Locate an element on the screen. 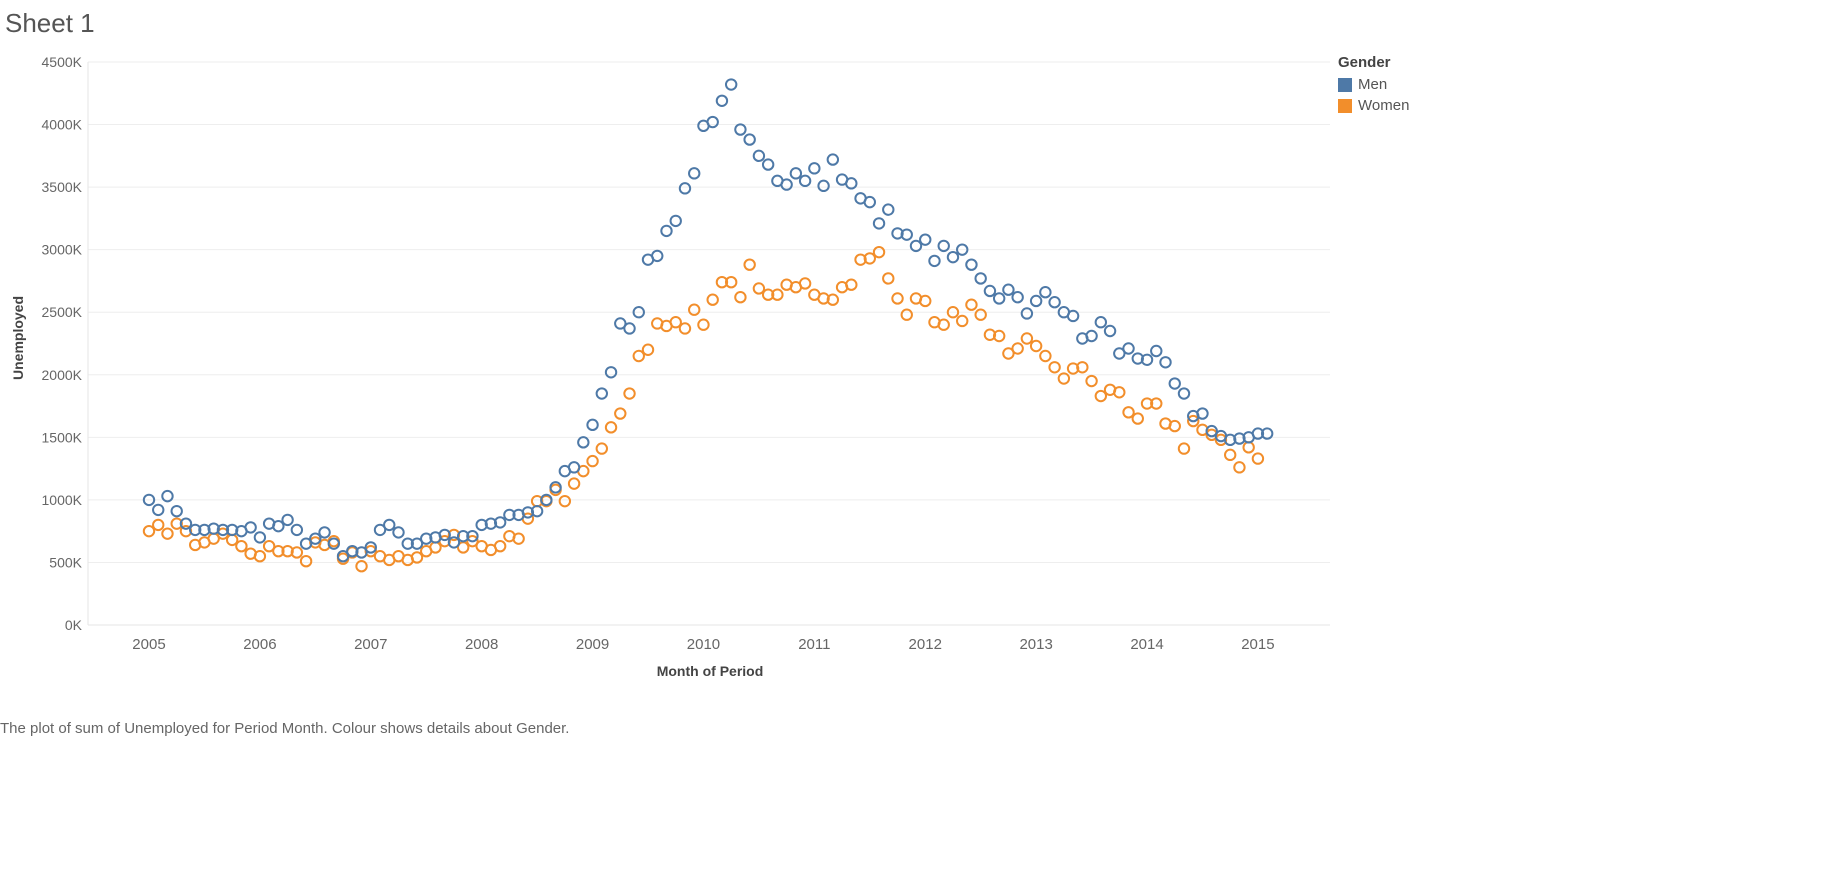  legend-item-women: Women is located at coordinates (1373, 105).